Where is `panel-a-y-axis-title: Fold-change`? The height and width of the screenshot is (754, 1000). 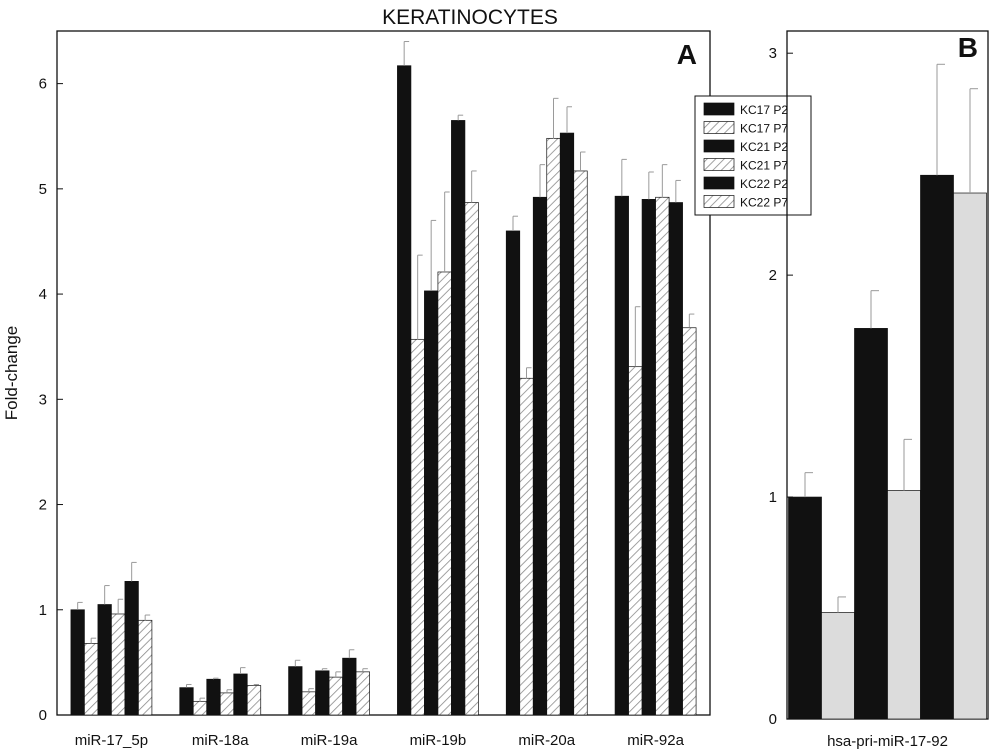 panel-a-y-axis-title: Fold-change is located at coordinates (11, 373).